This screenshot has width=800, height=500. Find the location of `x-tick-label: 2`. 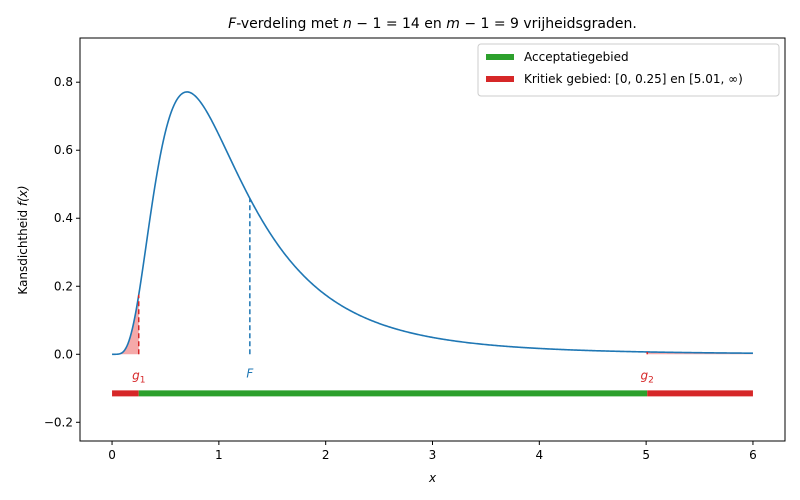

x-tick-label: 2 is located at coordinates (326, 455).